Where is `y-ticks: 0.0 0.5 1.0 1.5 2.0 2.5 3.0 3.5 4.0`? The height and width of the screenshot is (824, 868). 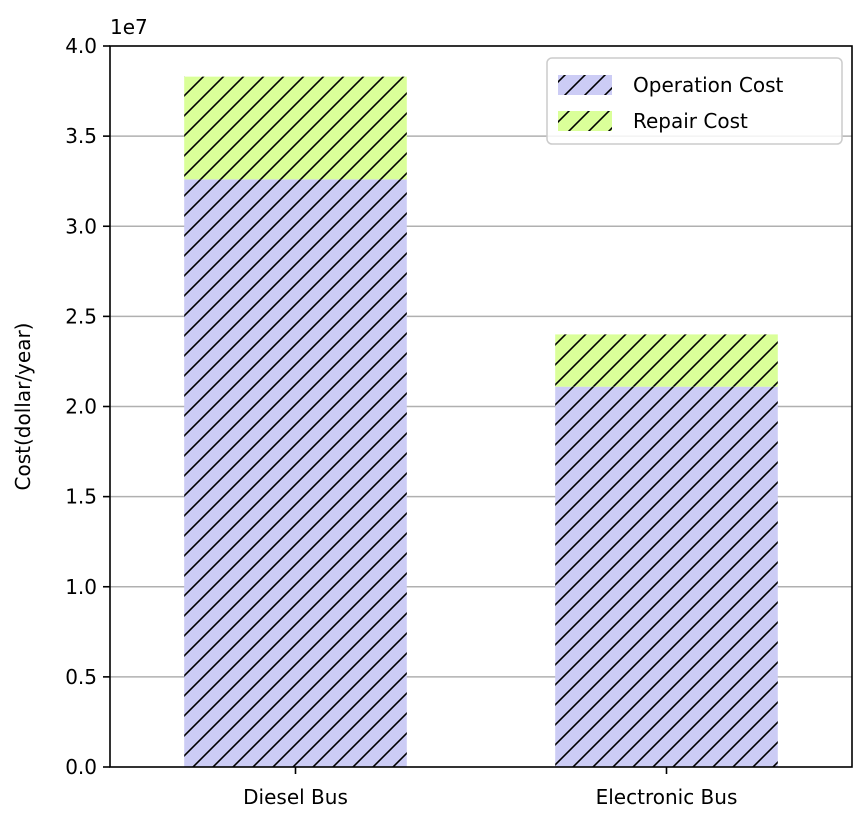
y-ticks: 0.0 0.5 1.0 1.5 2.0 2.5 3.0 3.5 4.0 is located at coordinates (87, 406).